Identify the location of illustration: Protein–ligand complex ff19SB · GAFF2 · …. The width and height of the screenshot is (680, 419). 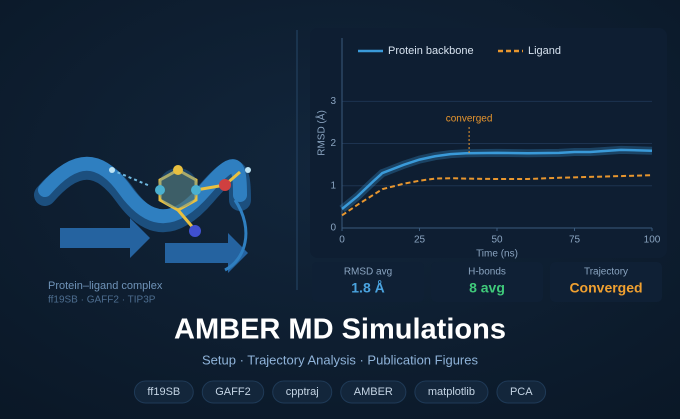
(142, 231).